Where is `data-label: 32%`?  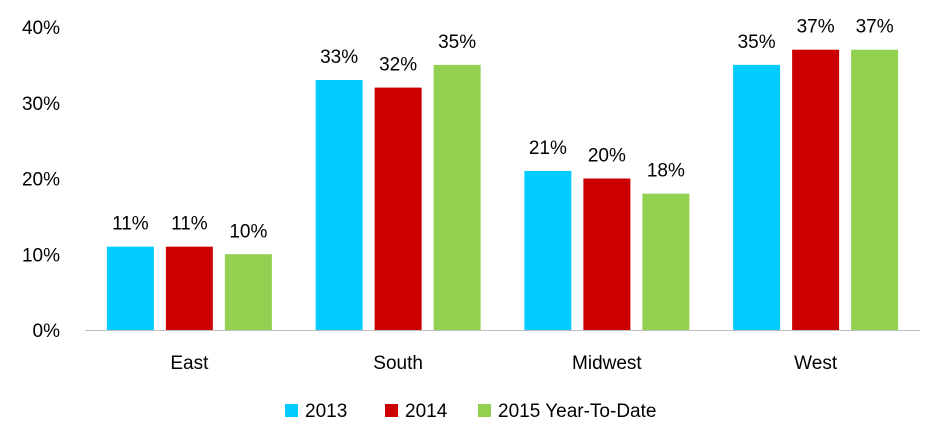 data-label: 32% is located at coordinates (398, 65).